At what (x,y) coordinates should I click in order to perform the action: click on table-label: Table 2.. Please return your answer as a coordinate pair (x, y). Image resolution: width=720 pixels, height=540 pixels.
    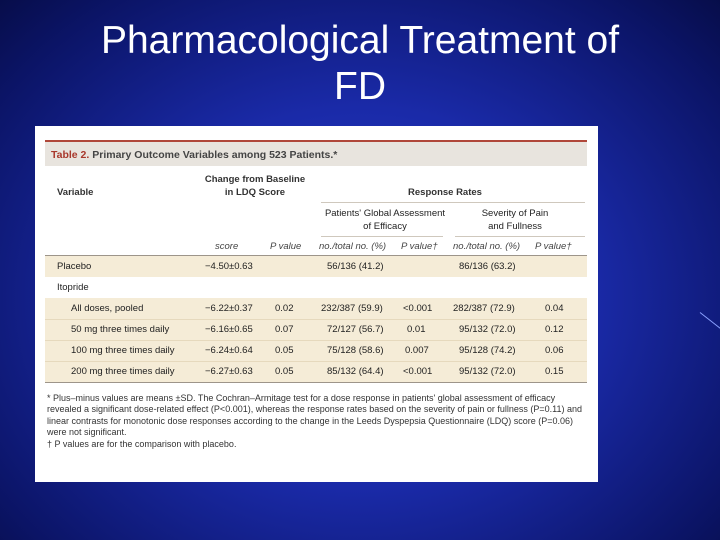
    Looking at the image, I should click on (70, 155).